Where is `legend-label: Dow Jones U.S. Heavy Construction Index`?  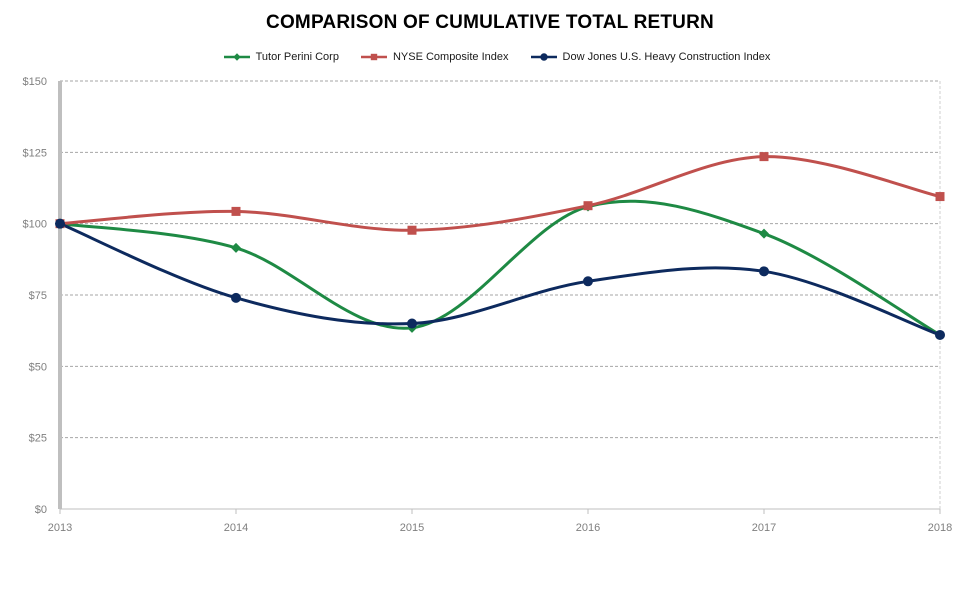 legend-label: Dow Jones U.S. Heavy Construction Index is located at coordinates (666, 57).